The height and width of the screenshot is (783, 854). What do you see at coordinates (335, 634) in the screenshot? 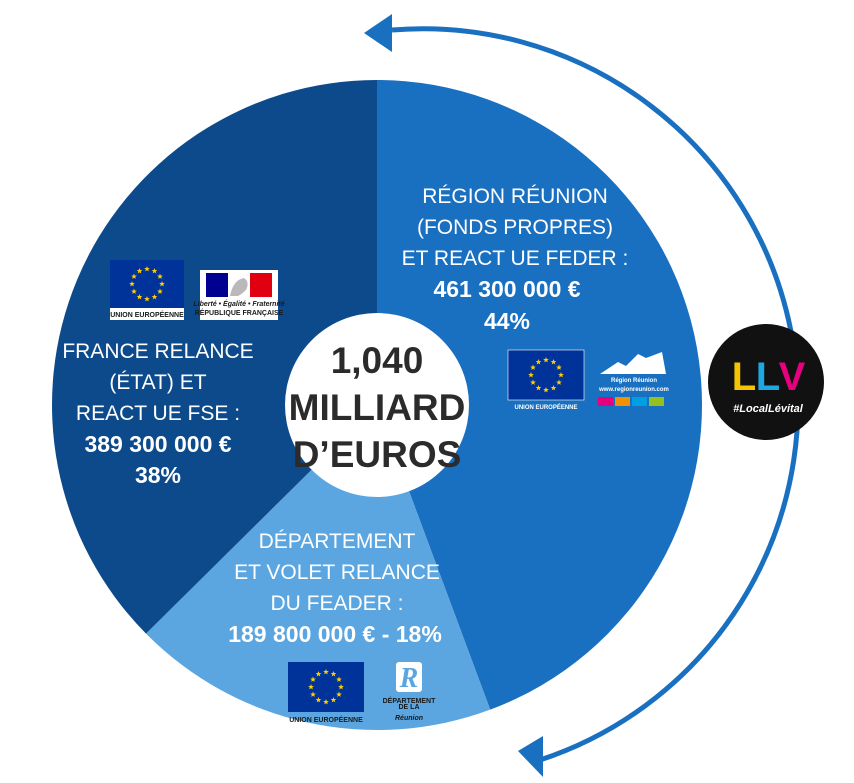
I see `departement-value: 189 800 000 € - 18%` at bounding box center [335, 634].